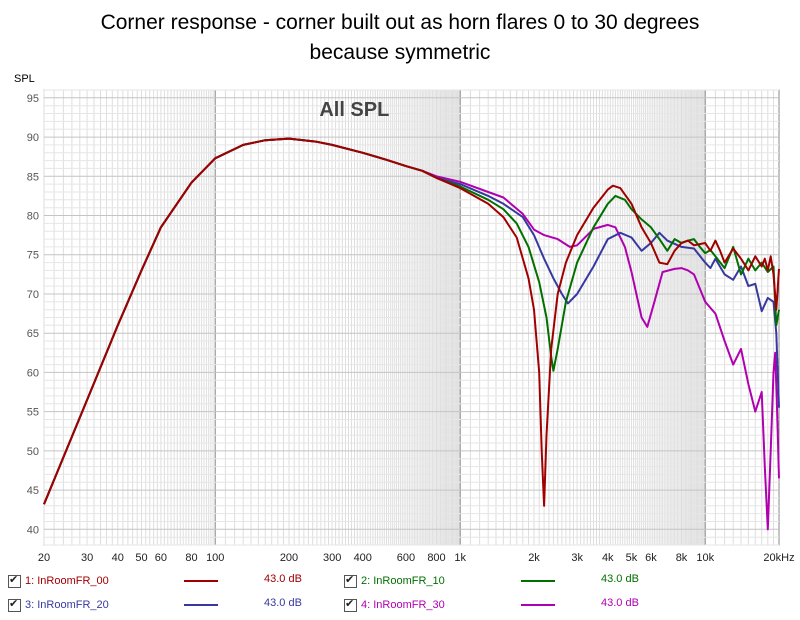 Image resolution: width=800 pixels, height=620 pixels. I want to click on y-axis-label: SPL, so click(24, 79).